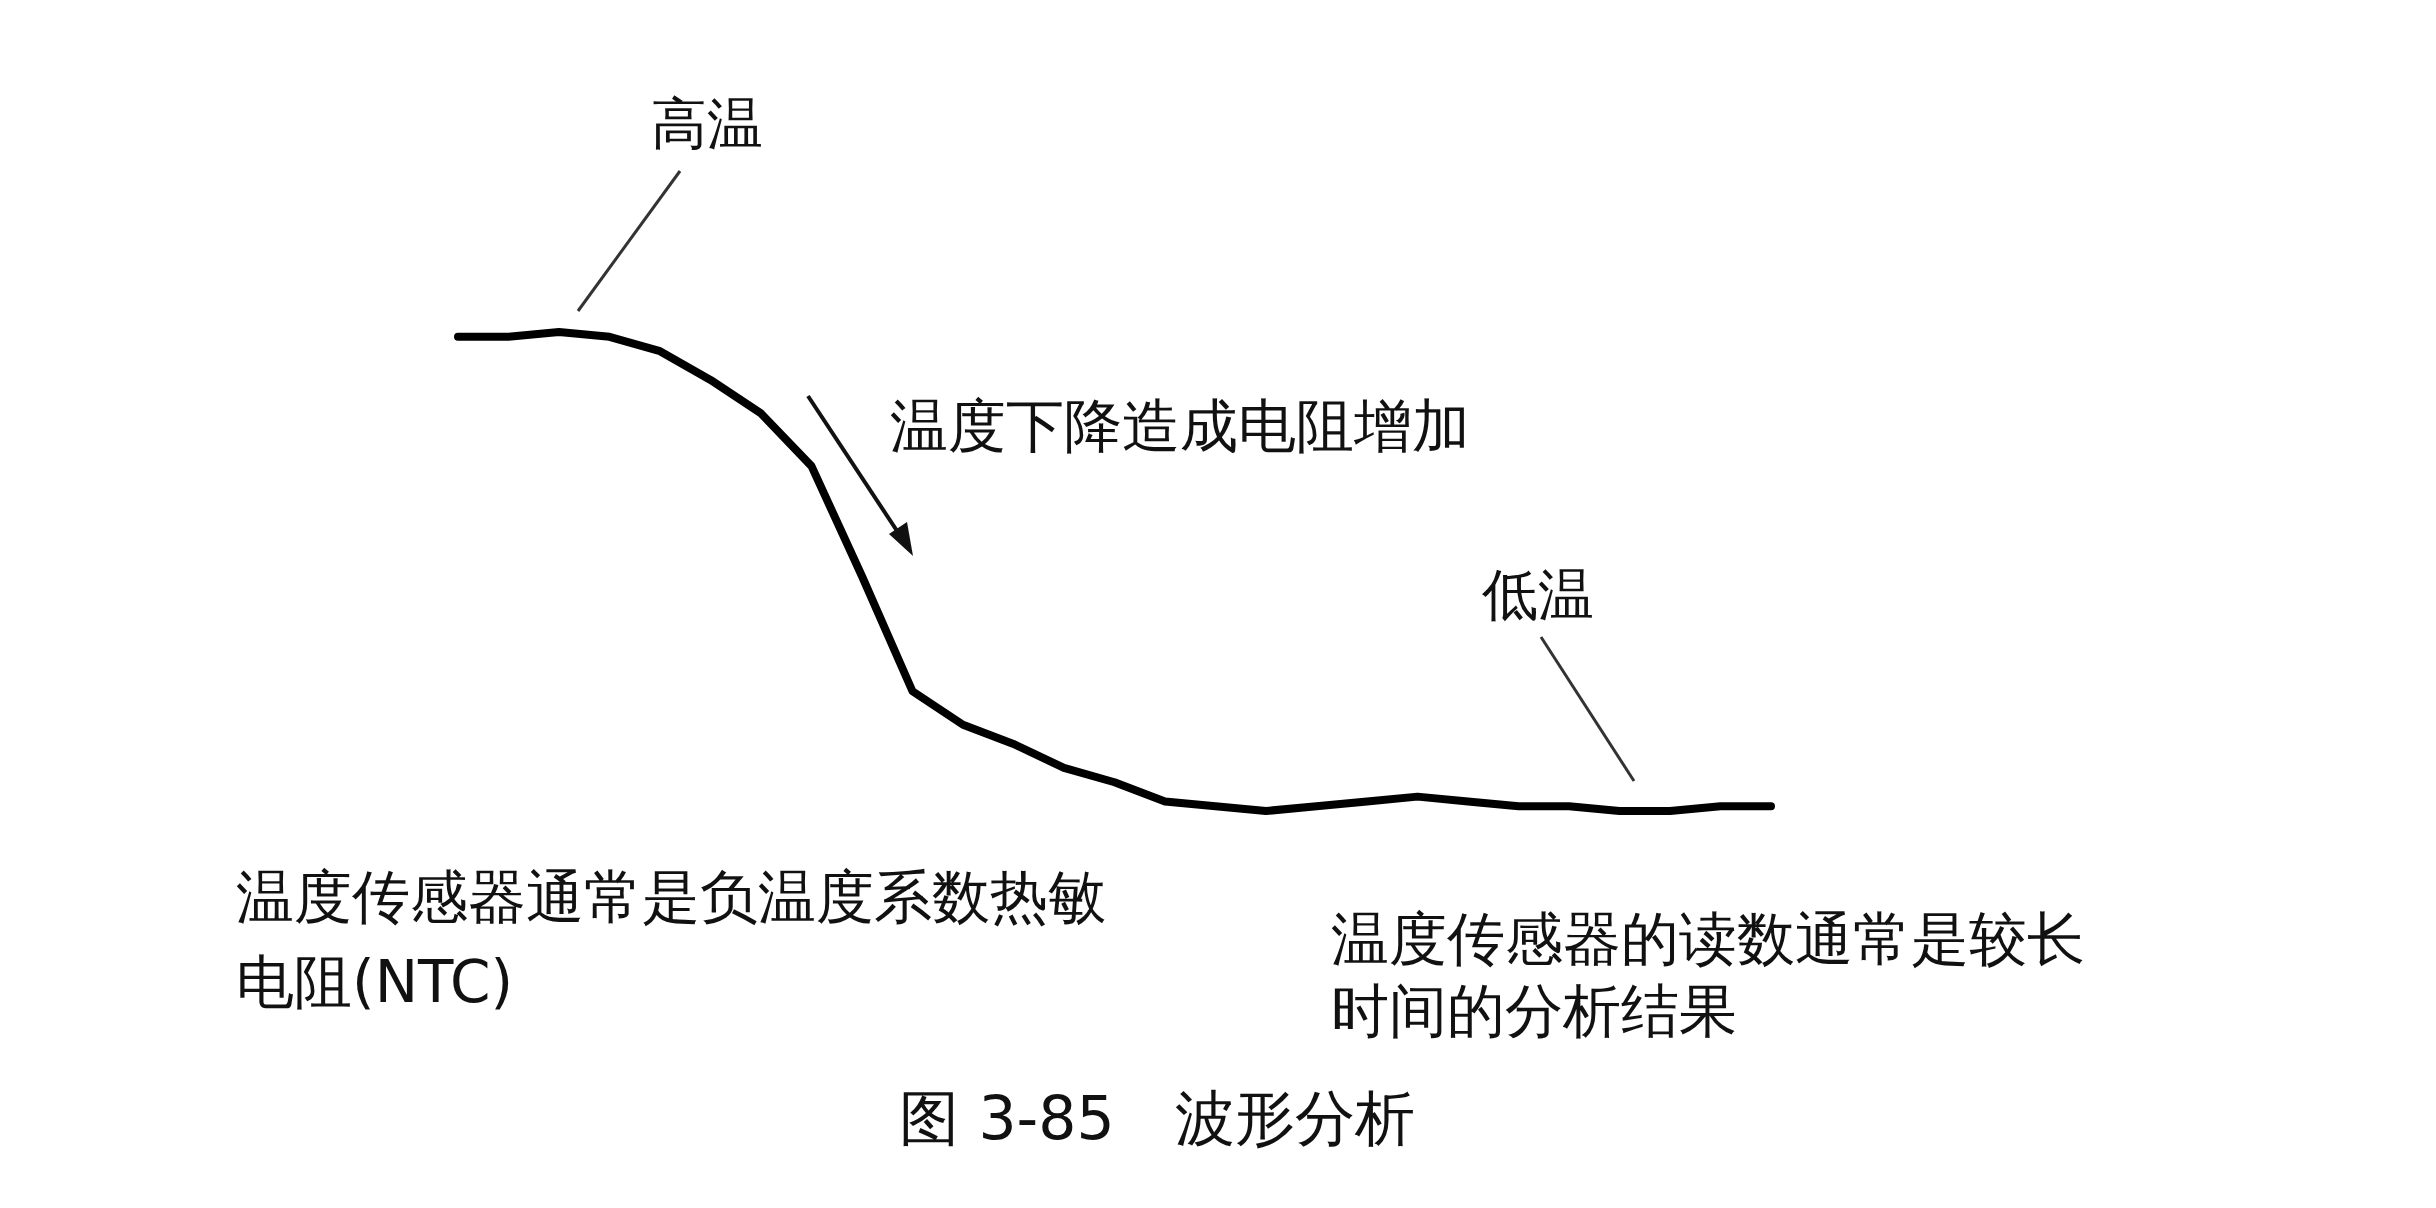  What do you see at coordinates (1157, 1118) in the screenshot?
I see `text: 图 3-85 波形分析` at bounding box center [1157, 1118].